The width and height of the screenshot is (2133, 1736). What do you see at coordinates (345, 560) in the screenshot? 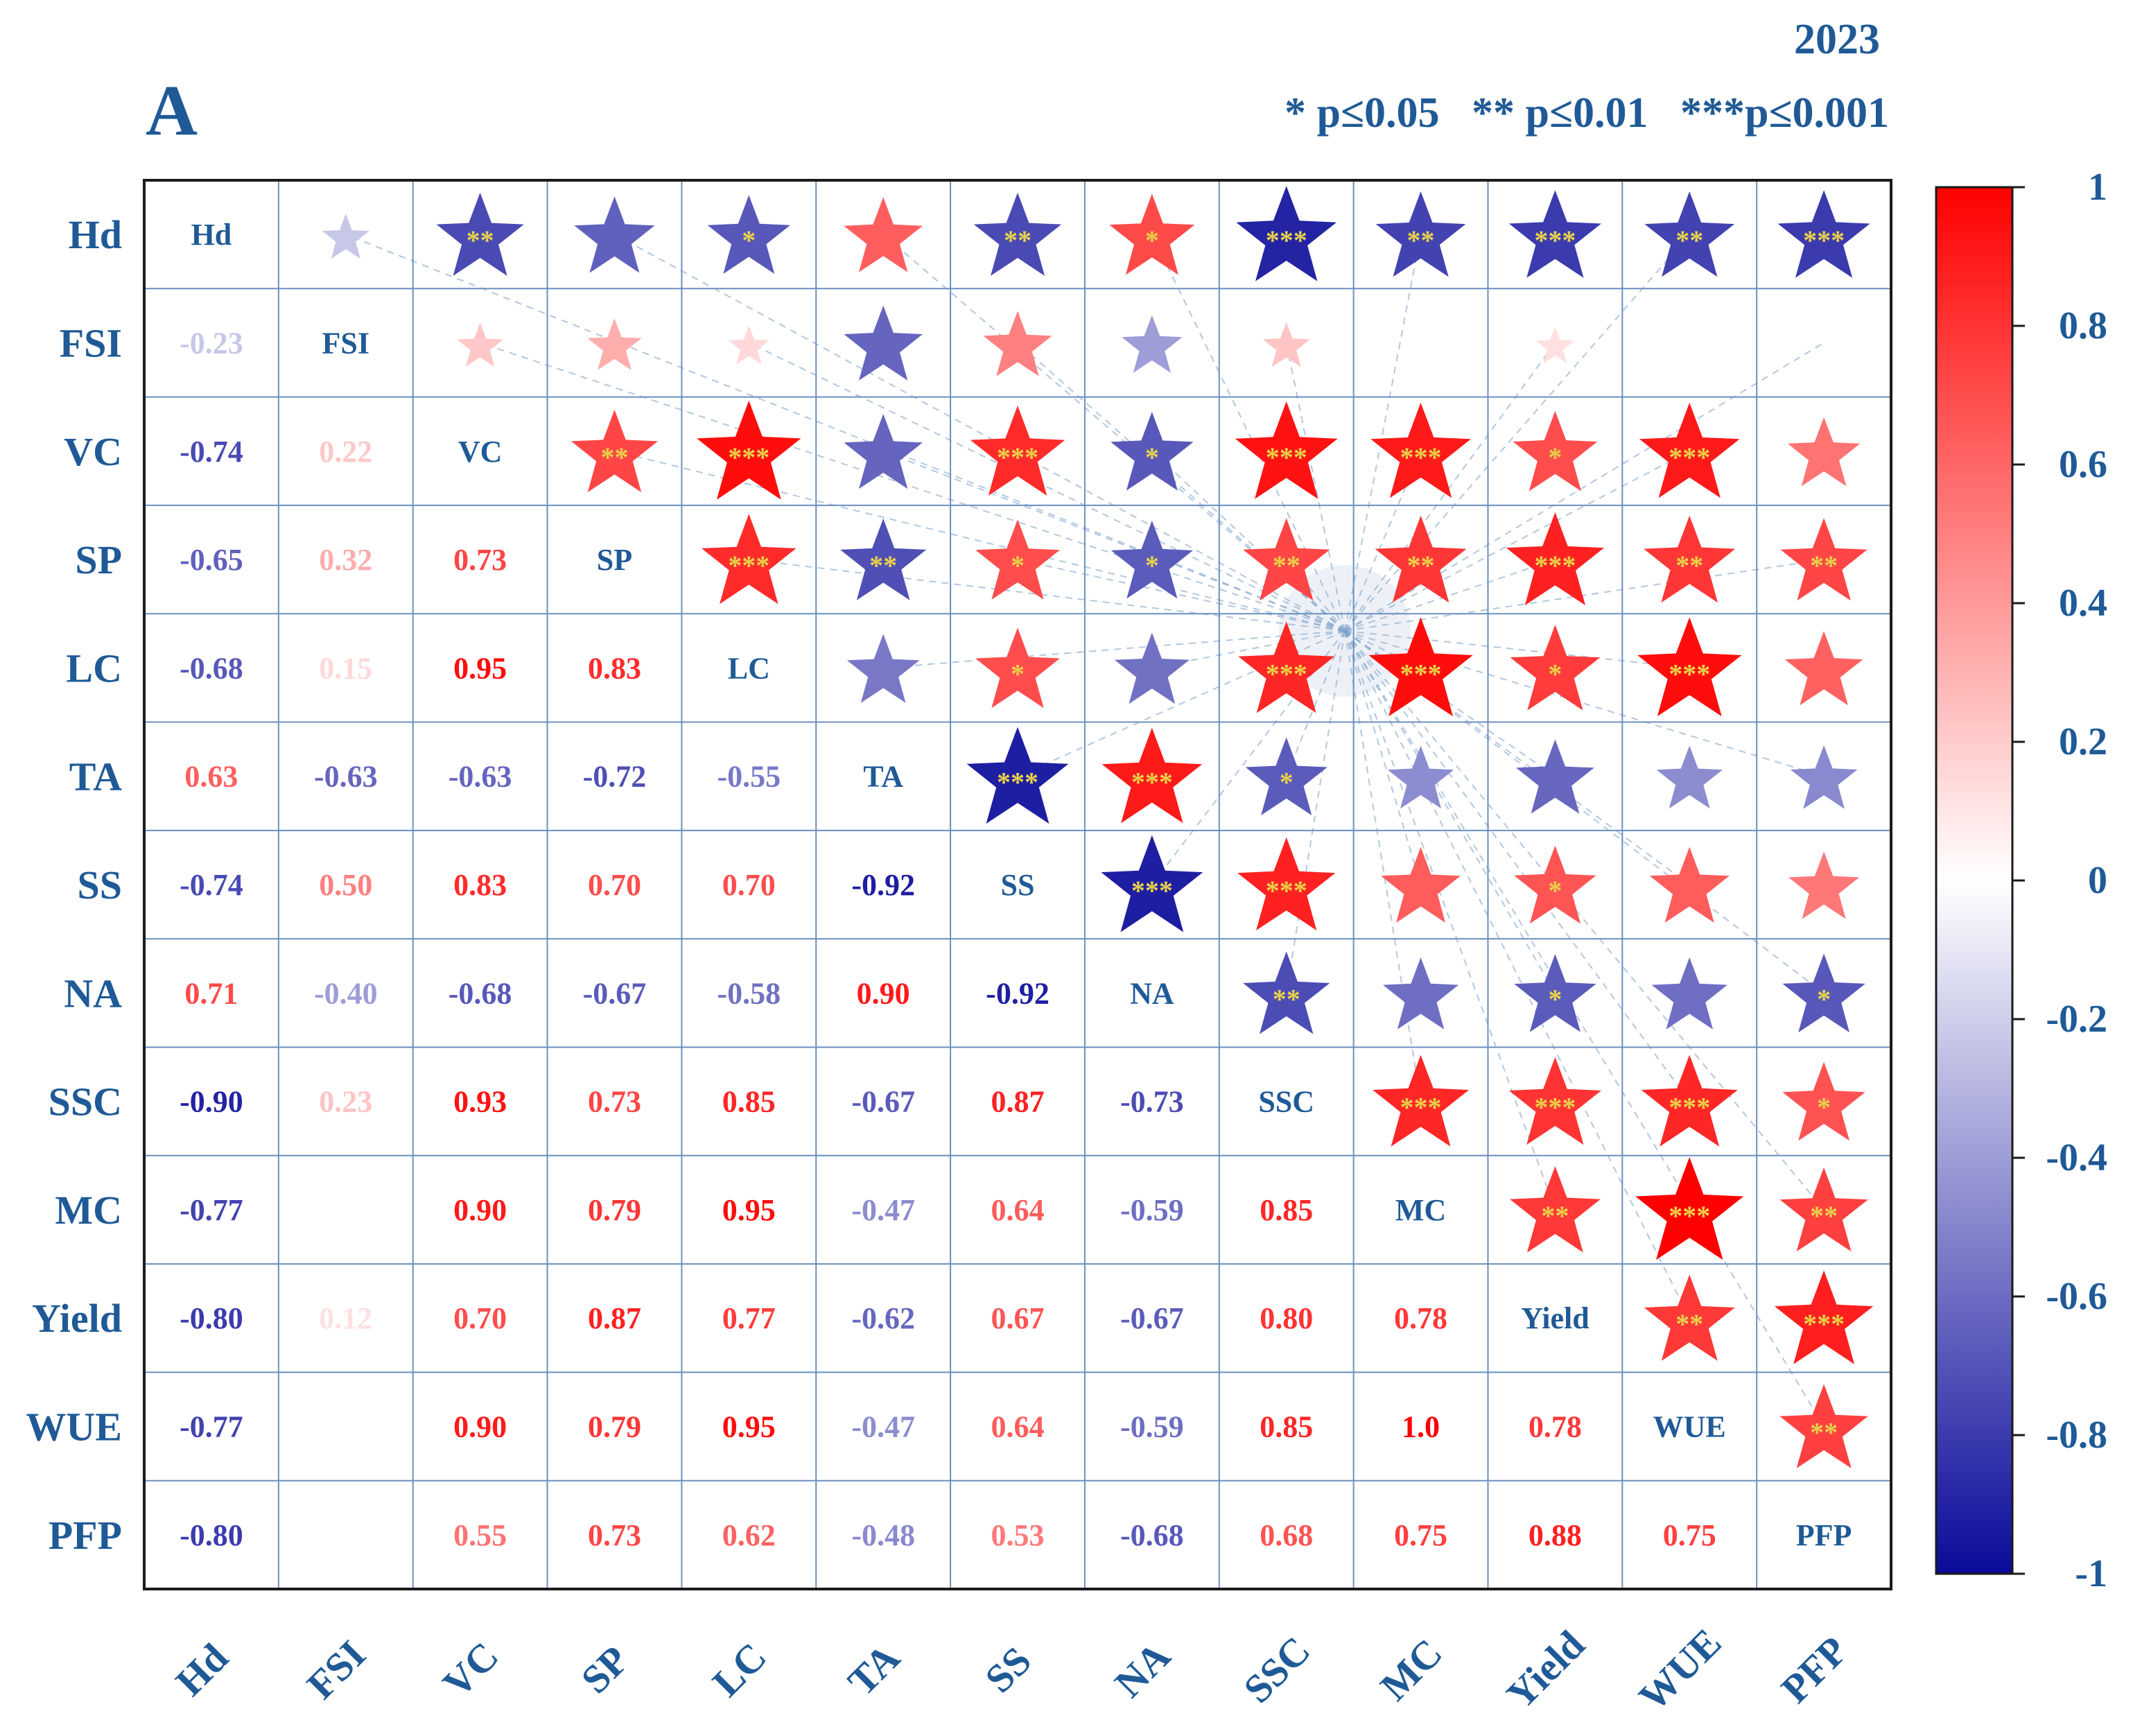
I see `correlation-value: 0.32` at bounding box center [345, 560].